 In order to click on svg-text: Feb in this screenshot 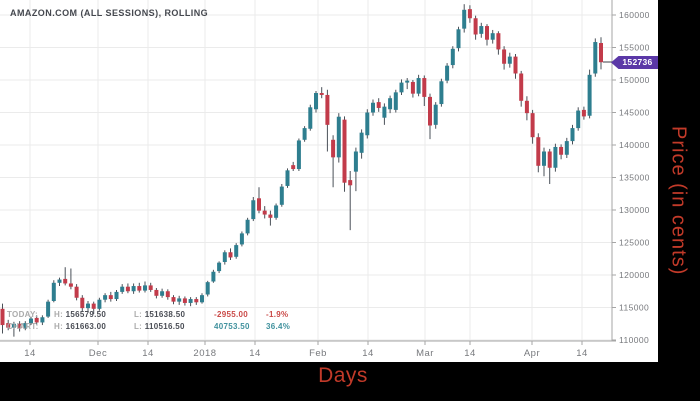, I will do `click(318, 353)`.